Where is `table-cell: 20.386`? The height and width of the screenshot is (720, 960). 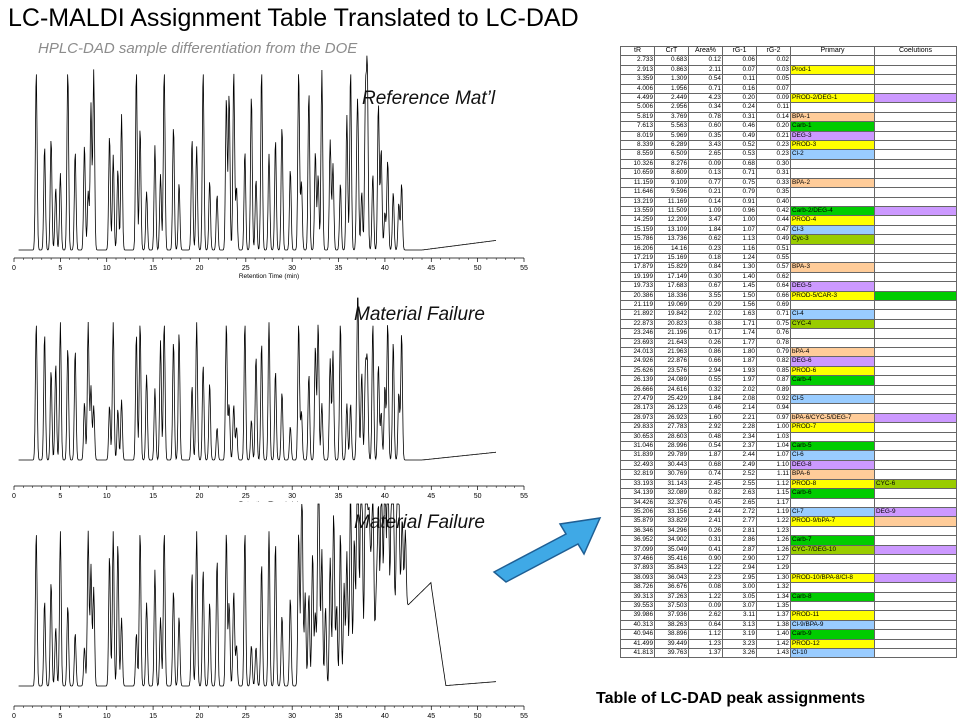 table-cell: 20.386 is located at coordinates (637, 295).